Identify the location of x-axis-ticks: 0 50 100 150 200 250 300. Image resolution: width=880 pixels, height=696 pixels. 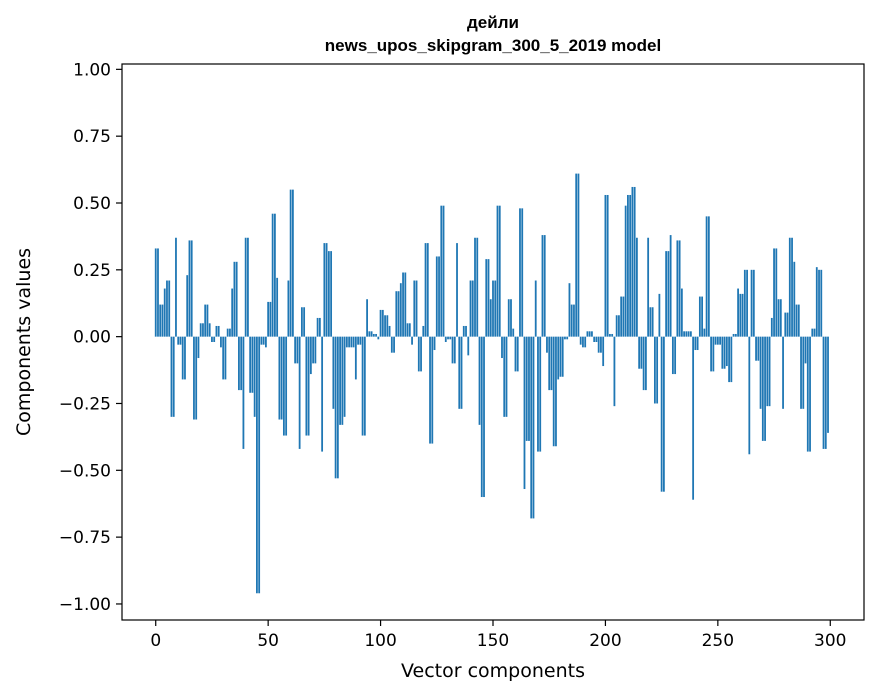
(498, 635).